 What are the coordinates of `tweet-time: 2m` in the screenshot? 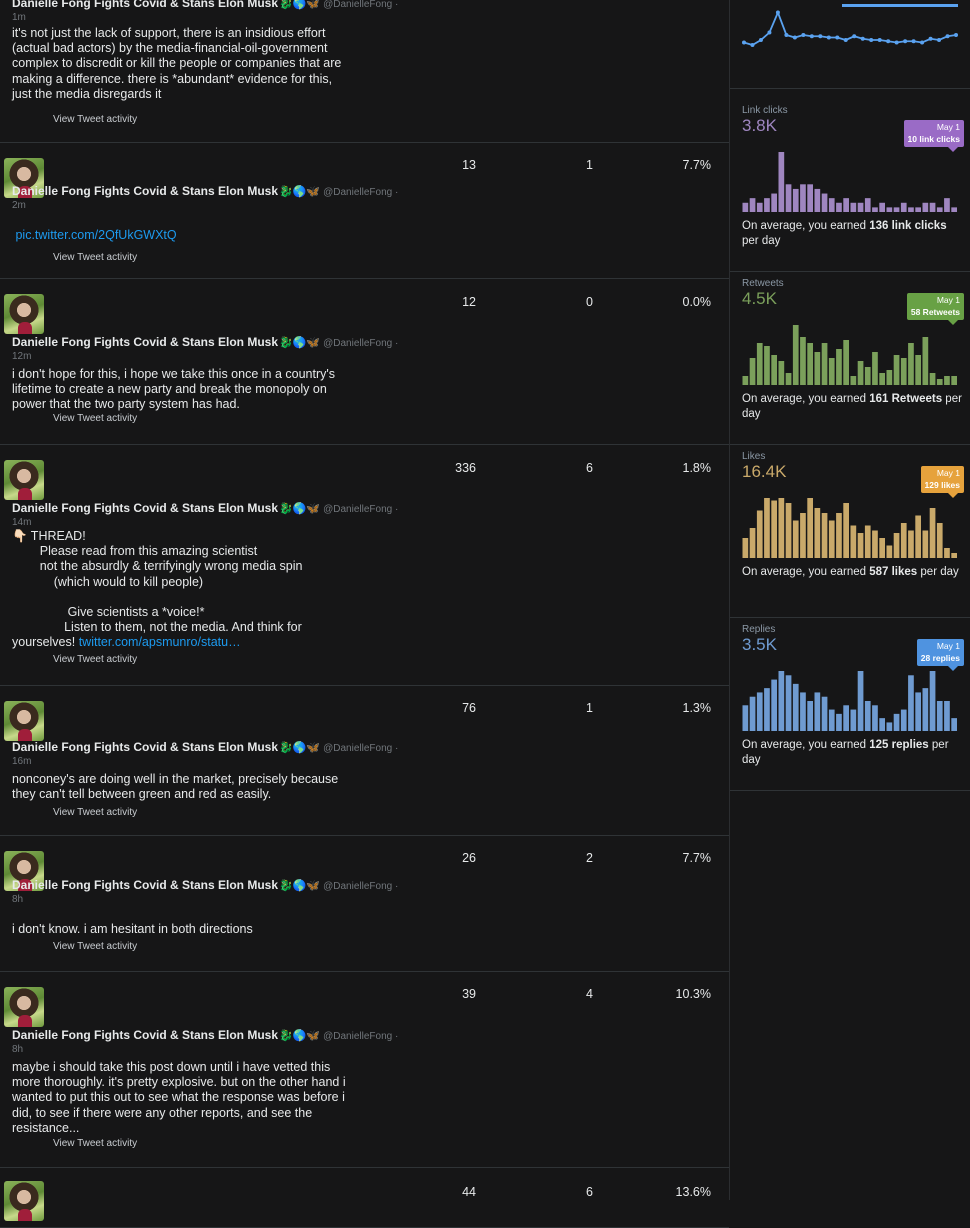 It's located at (19, 205).